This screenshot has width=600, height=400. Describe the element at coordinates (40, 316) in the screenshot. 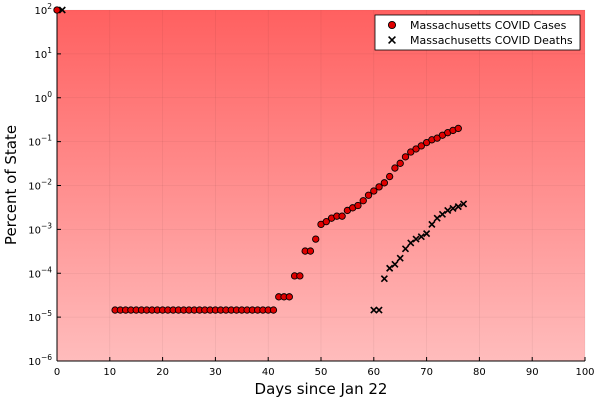

I see `y-tick-label: 10⁻⁵` at that location.